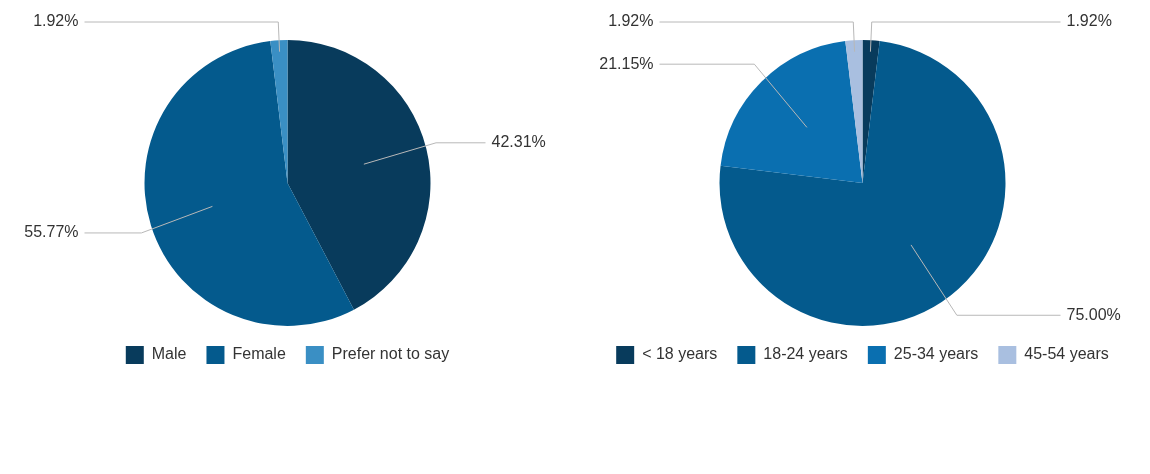 Image resolution: width=1150 pixels, height=474 pixels. Describe the element at coordinates (936, 354) in the screenshot. I see `legend-label: 25-34 years` at that location.